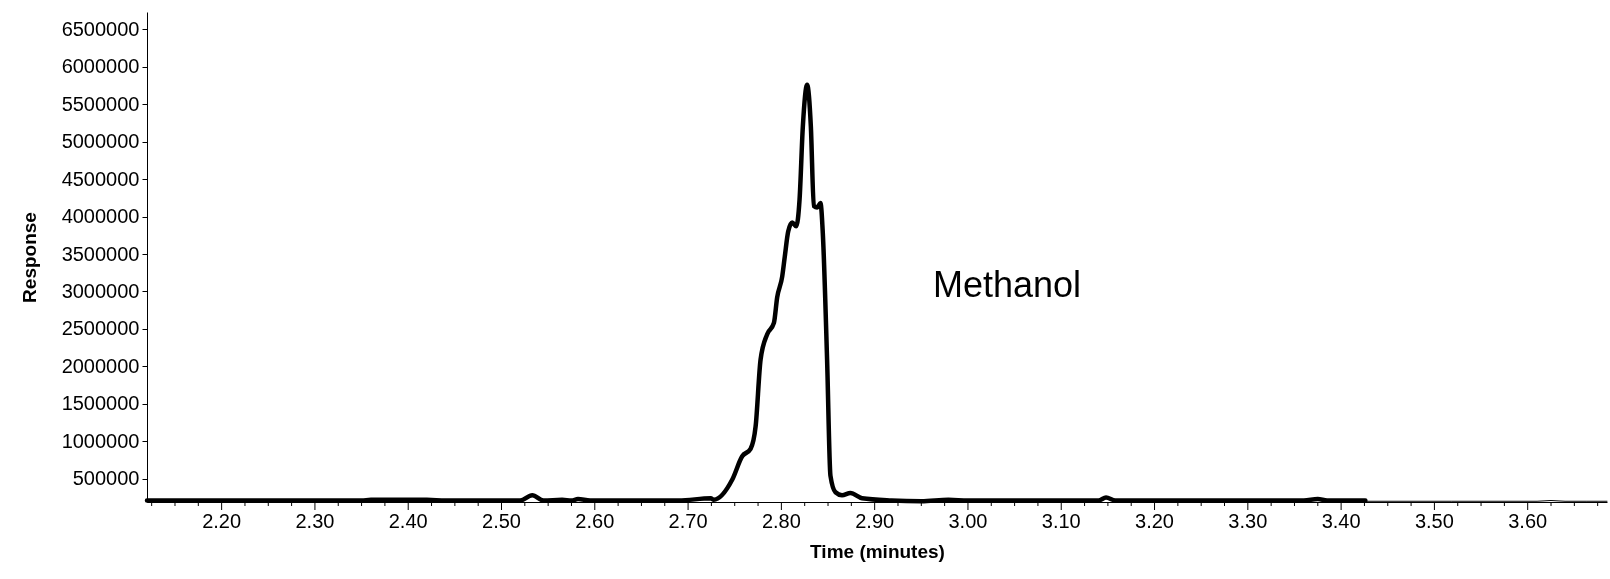 This screenshot has width=1610, height=579. Describe the element at coordinates (408, 521) in the screenshot. I see `x-tick-label: 2.40` at that location.